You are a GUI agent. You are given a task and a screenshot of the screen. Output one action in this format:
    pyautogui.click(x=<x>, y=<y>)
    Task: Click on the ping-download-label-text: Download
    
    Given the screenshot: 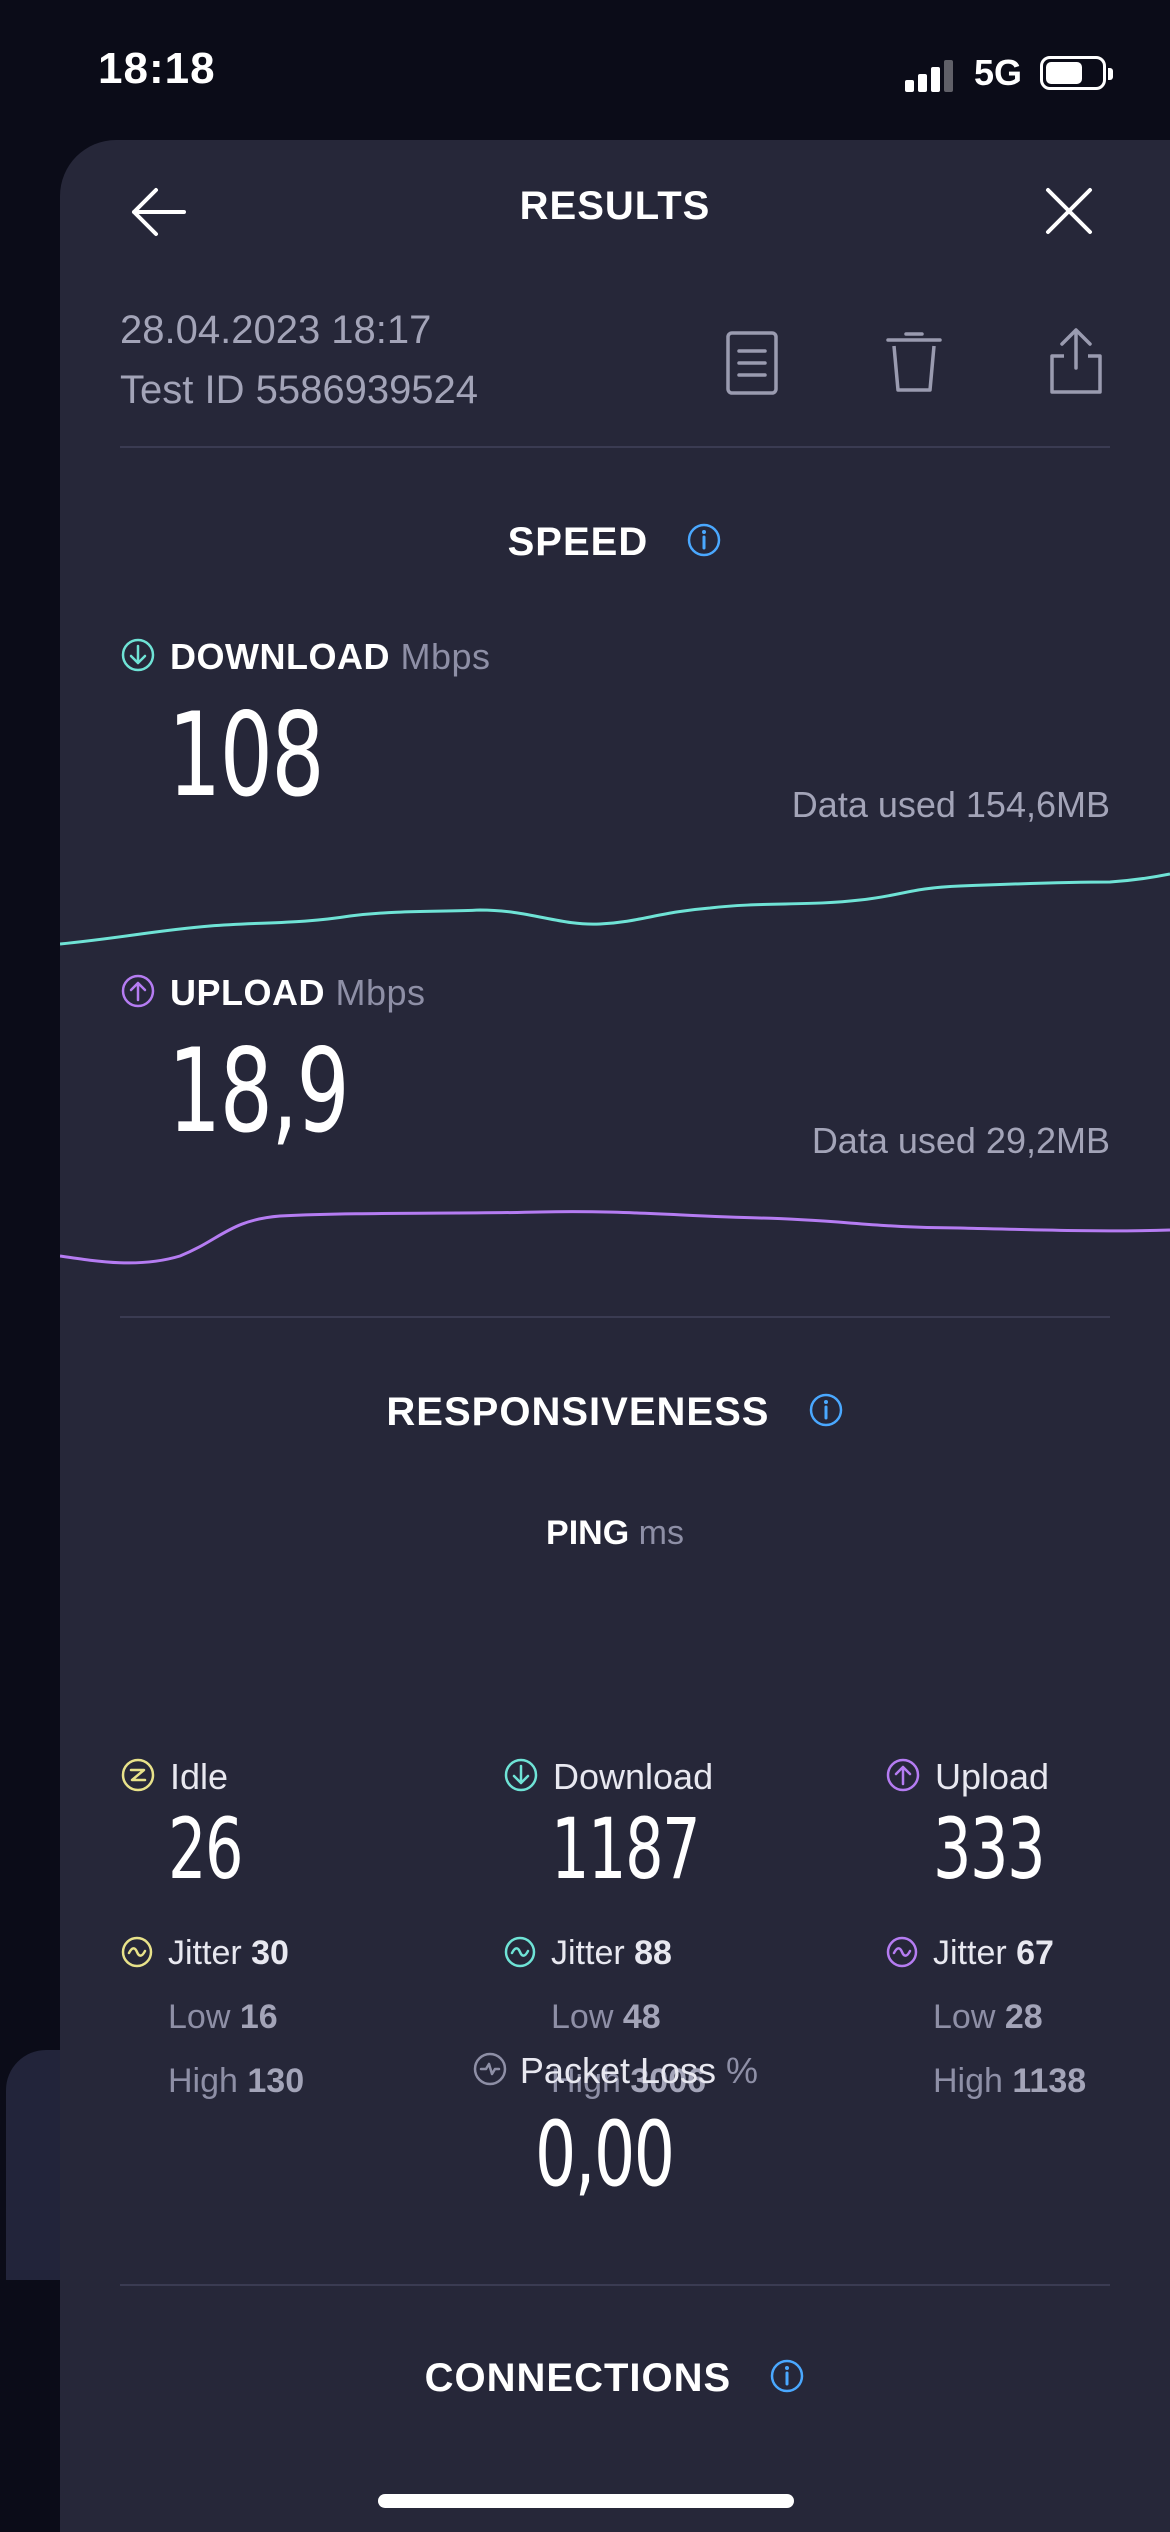 What is the action you would take?
    pyautogui.click(x=633, y=1776)
    